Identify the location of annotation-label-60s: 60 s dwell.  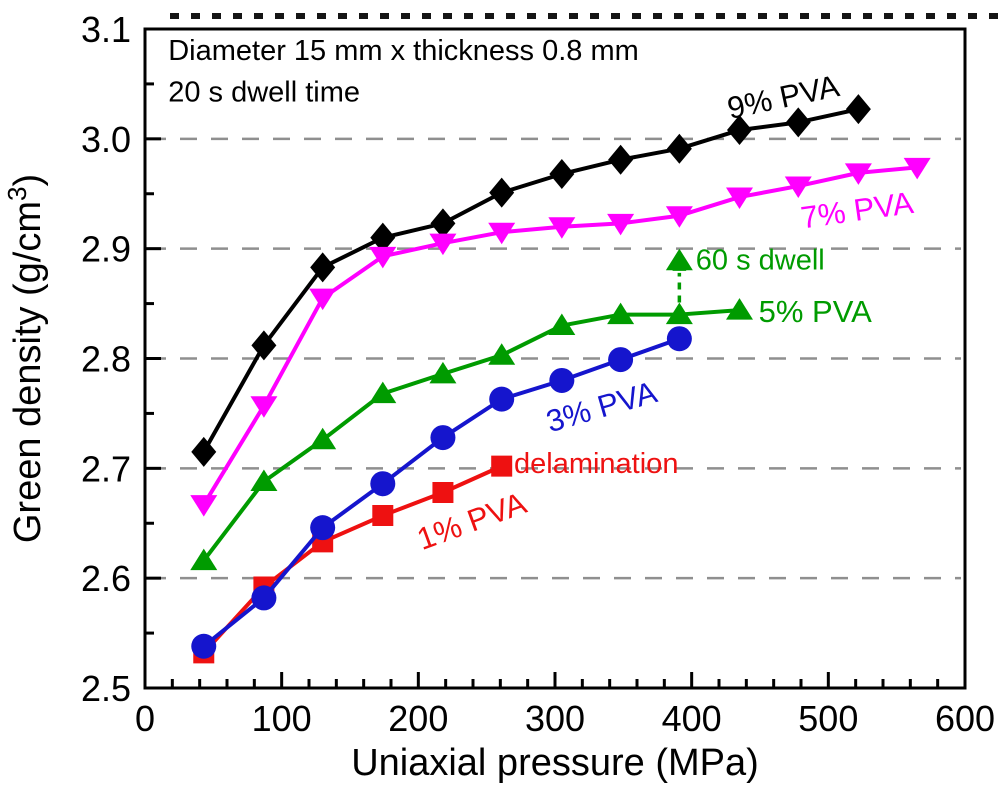
(760, 261).